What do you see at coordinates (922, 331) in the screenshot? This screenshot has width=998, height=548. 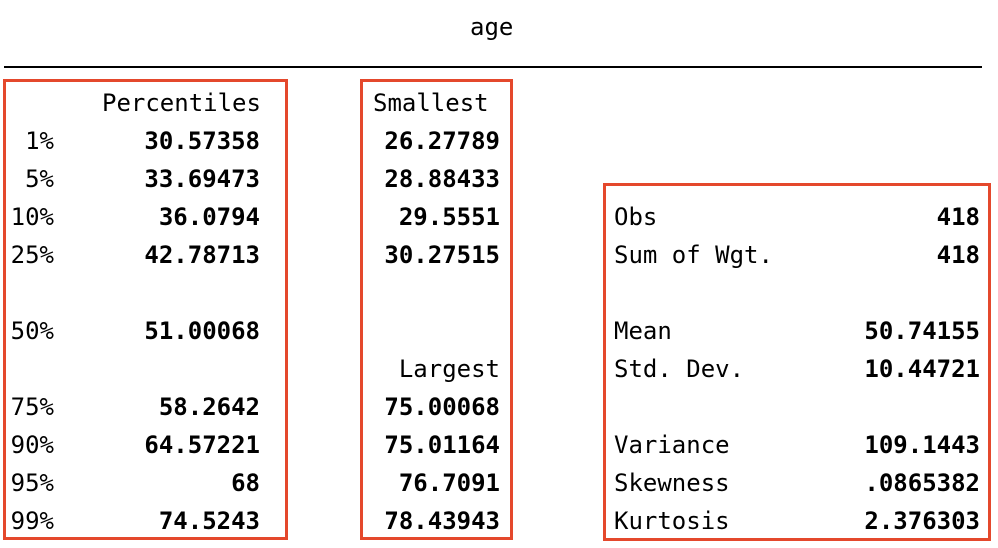 I see `stat-value-mean: 50.74155` at bounding box center [922, 331].